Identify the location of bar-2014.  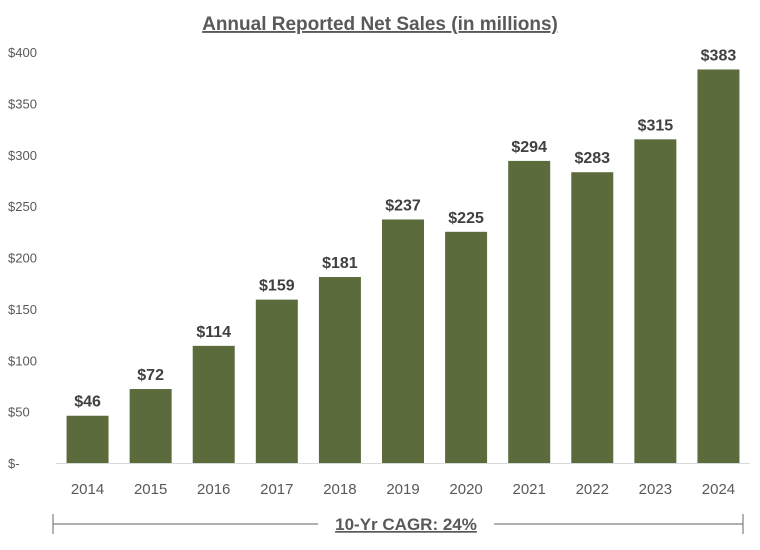
(87, 439).